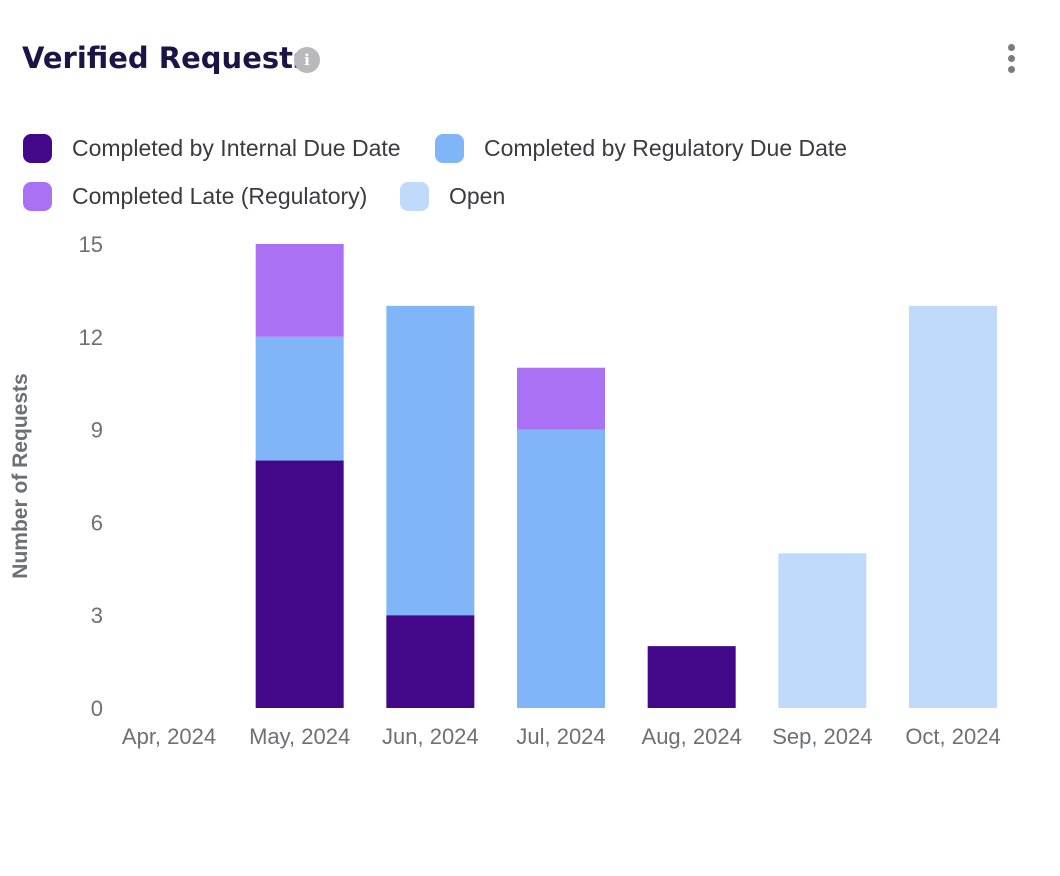 This screenshot has width=1060, height=876. What do you see at coordinates (91, 476) in the screenshot?
I see `y-axis-ticks: 0 3 6 9 12 15` at bounding box center [91, 476].